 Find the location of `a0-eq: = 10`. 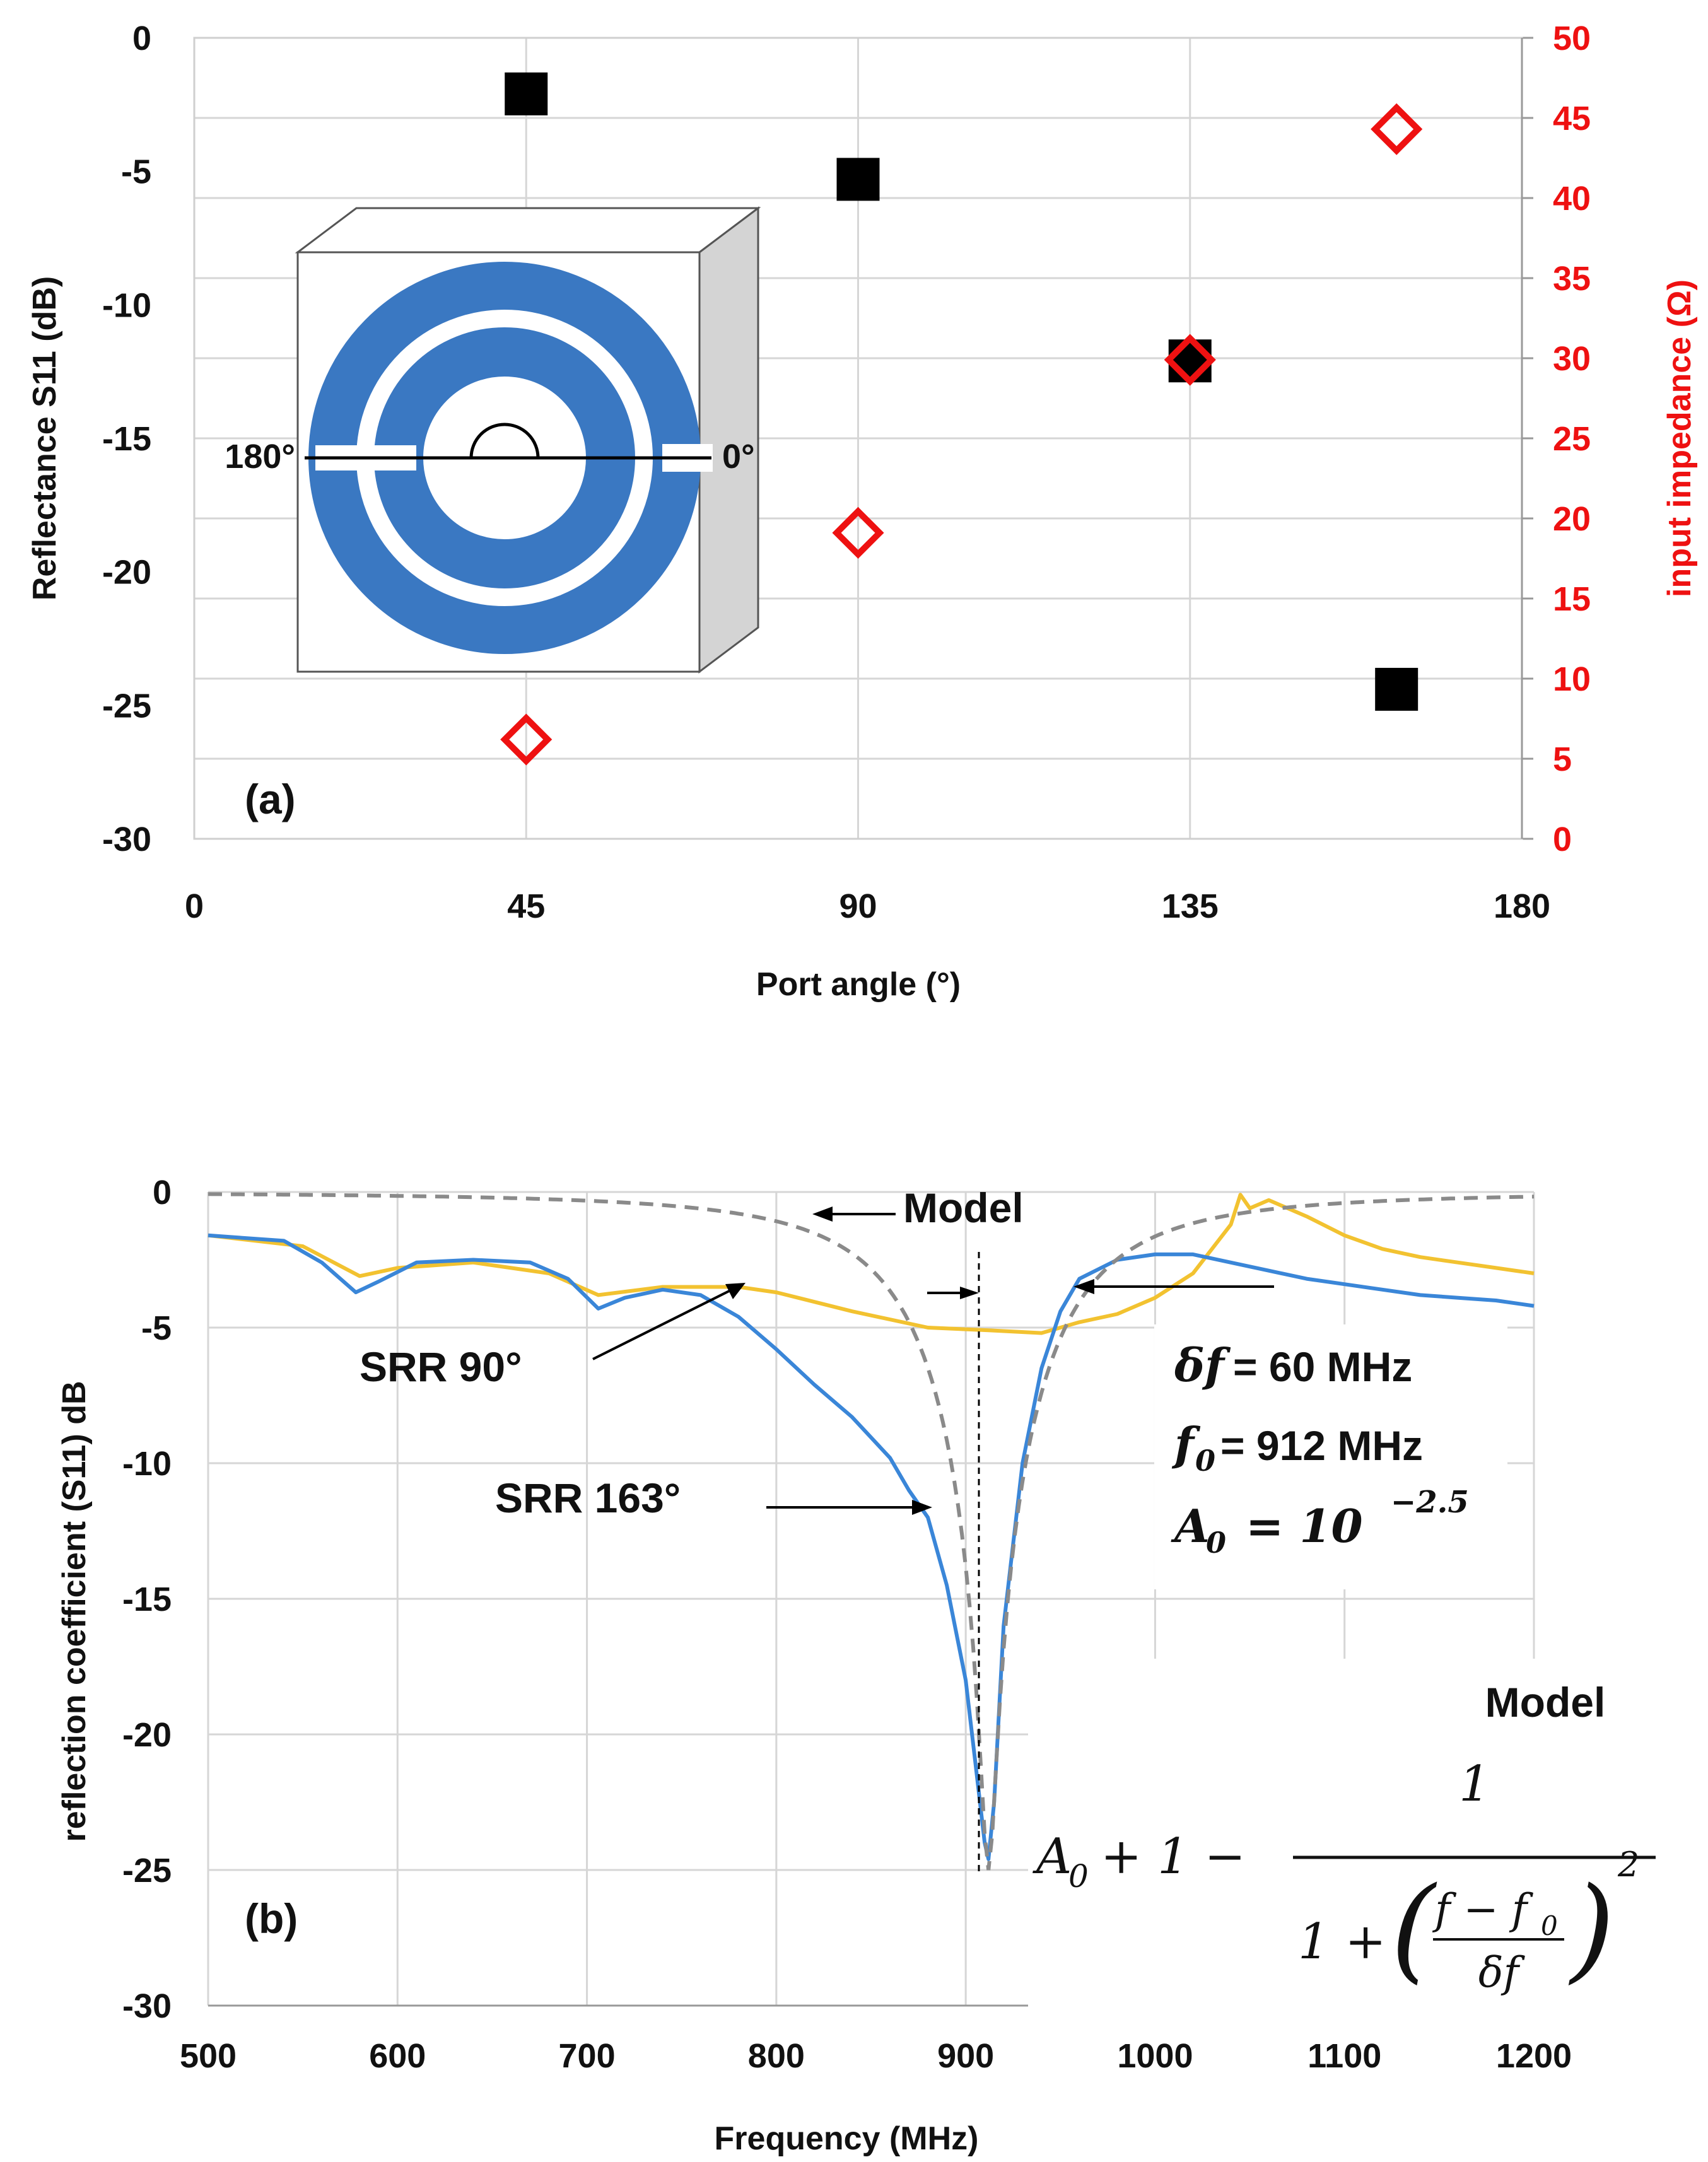

a0-eq: = 10 is located at coordinates (1305, 1526).